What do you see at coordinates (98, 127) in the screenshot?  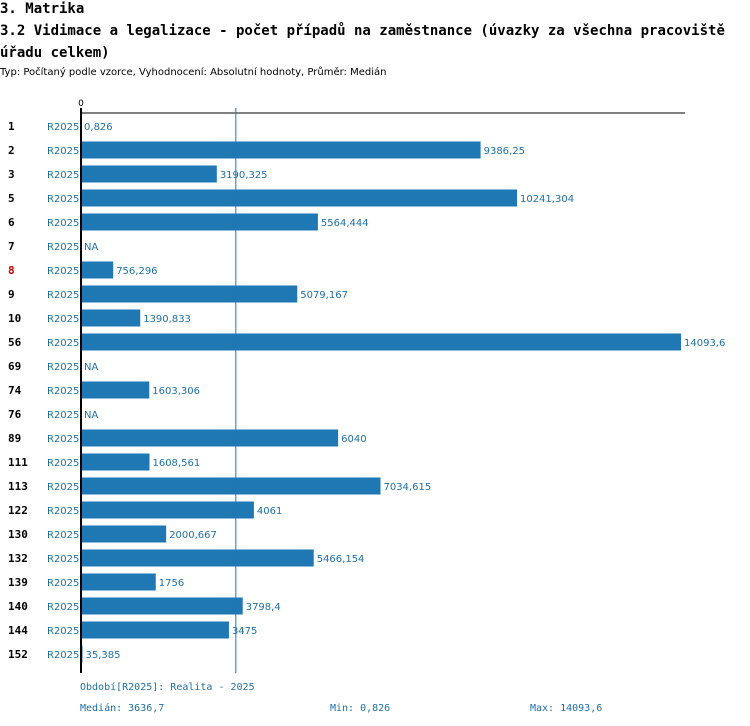 I see `data-label: 0,826` at bounding box center [98, 127].